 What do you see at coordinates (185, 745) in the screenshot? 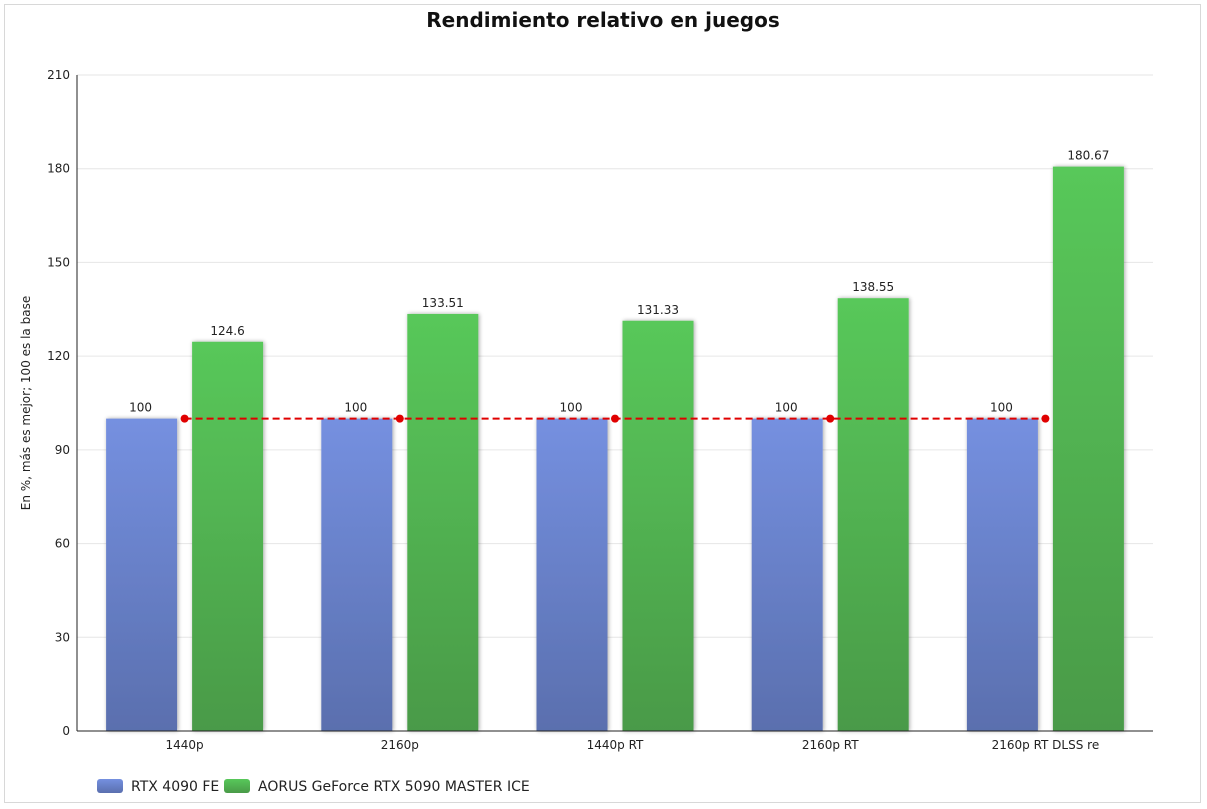
I see `x-tick-label: 1440p` at bounding box center [185, 745].